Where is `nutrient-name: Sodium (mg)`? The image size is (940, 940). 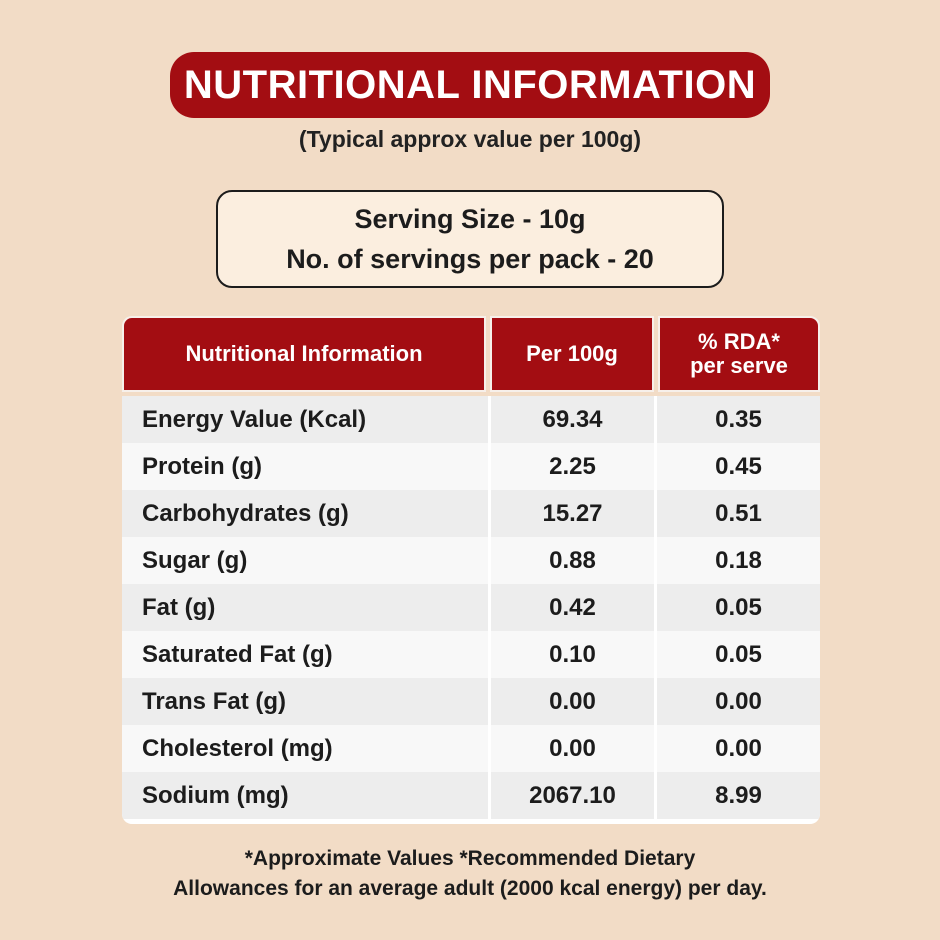 nutrient-name: Sodium (mg) is located at coordinates (305, 795).